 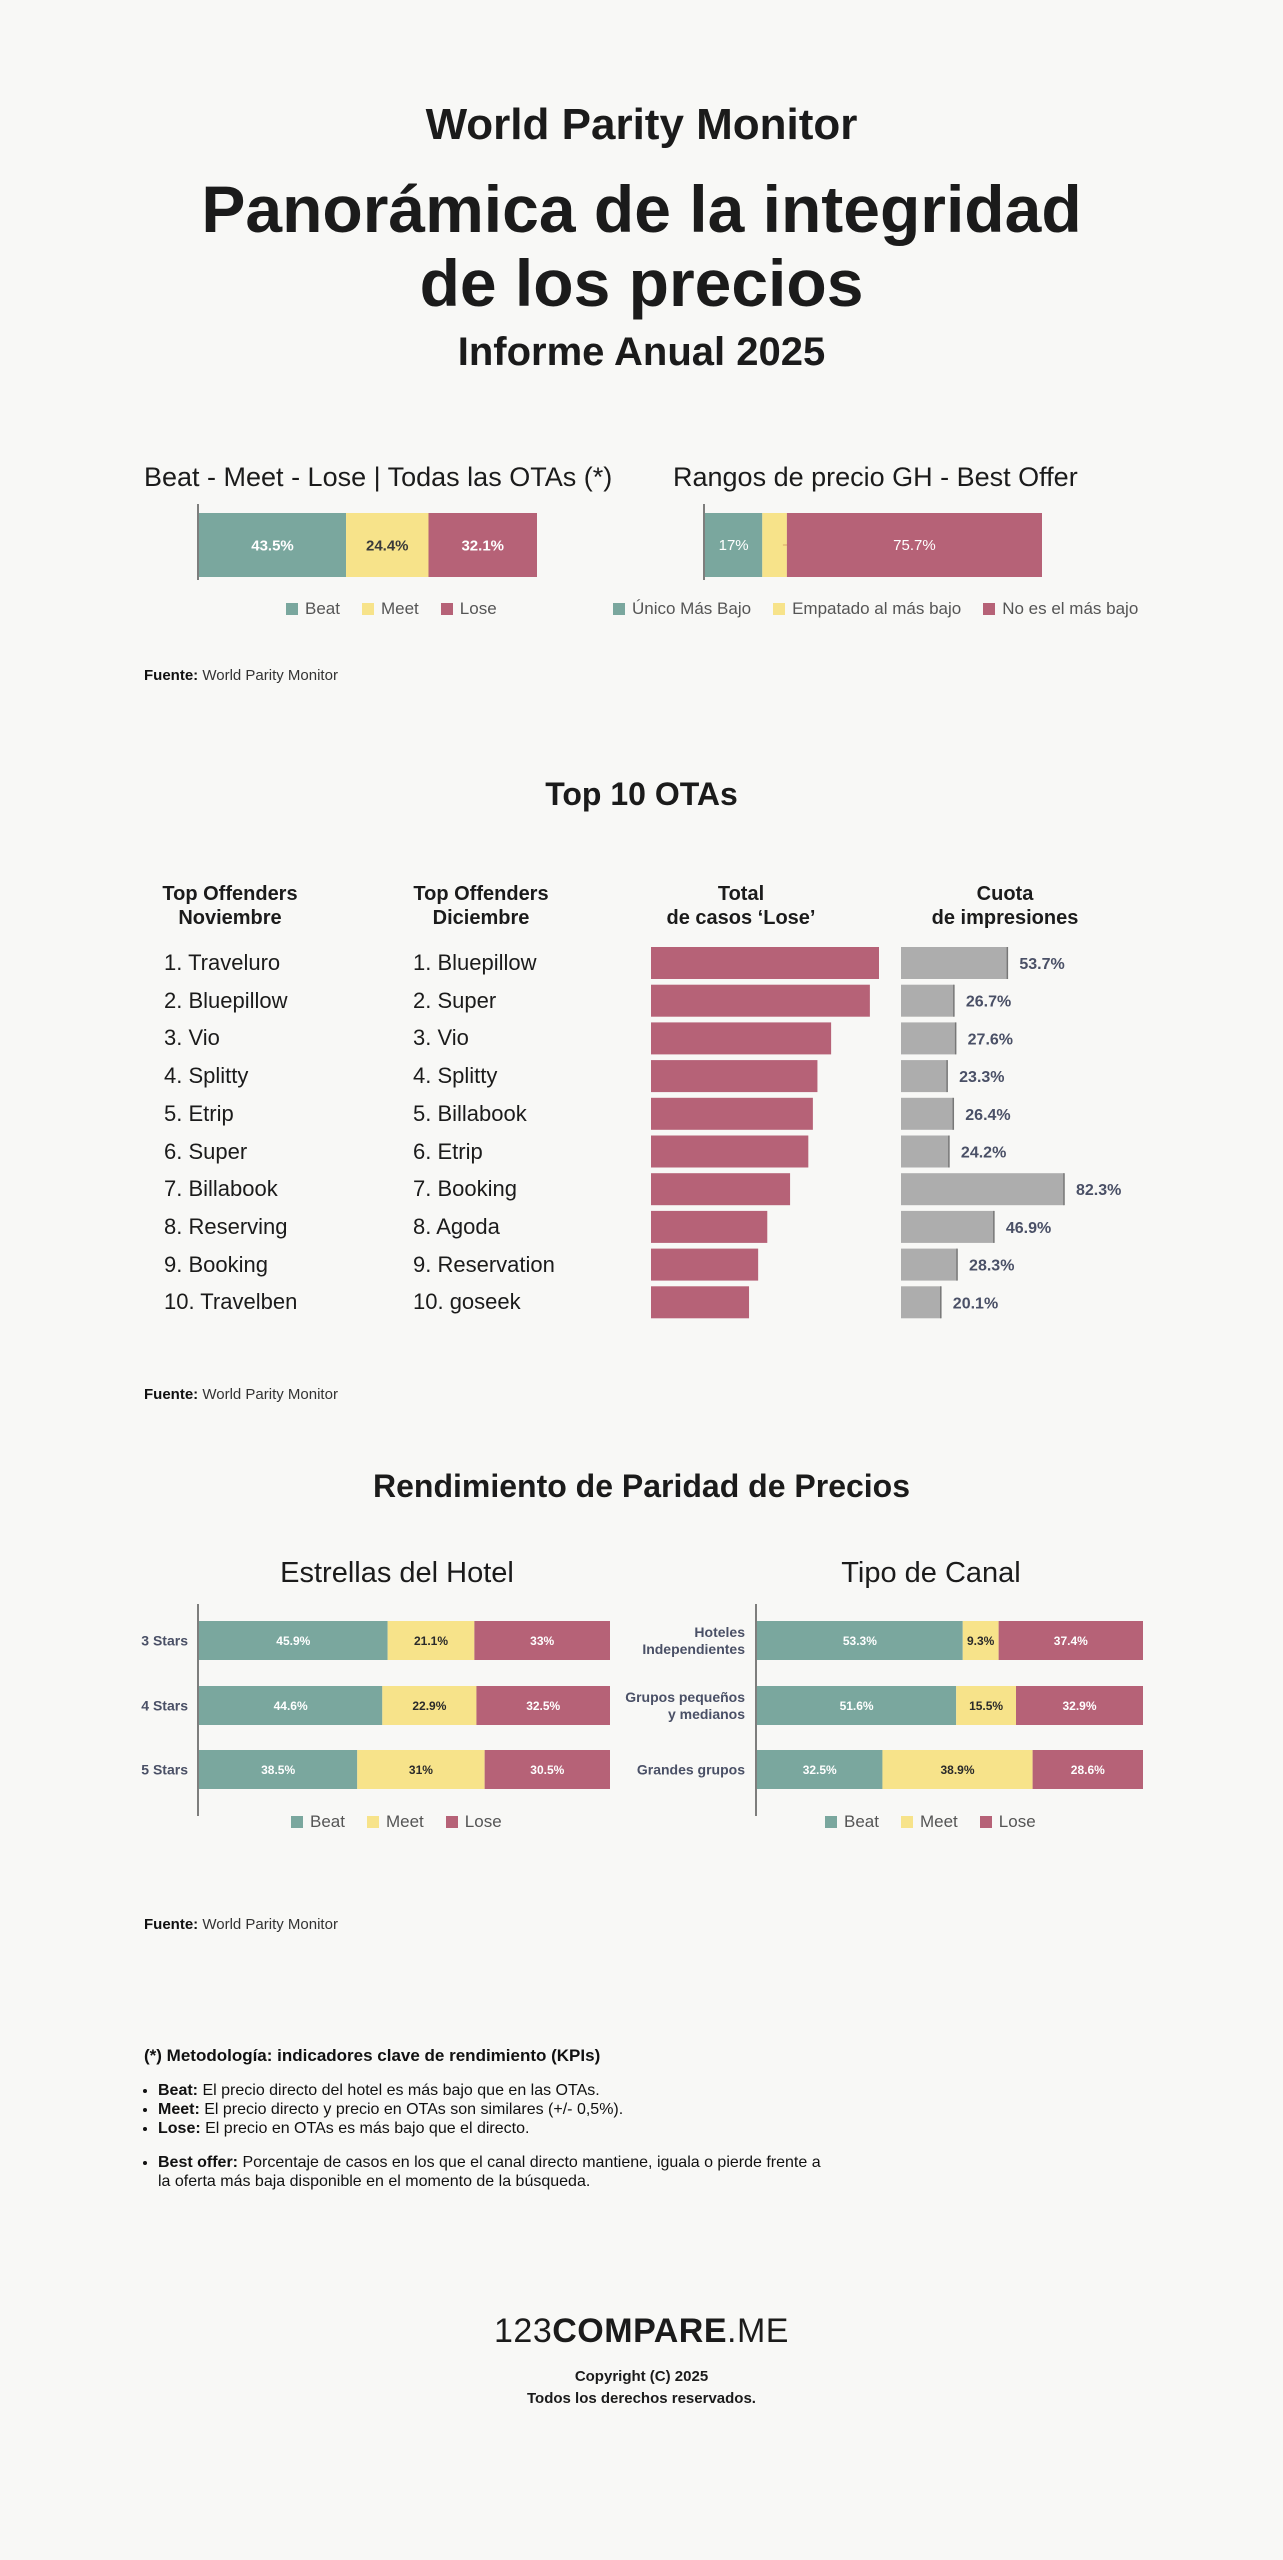 What do you see at coordinates (1087, 1769) in the screenshot?
I see `channel-bar-lose` at bounding box center [1087, 1769].